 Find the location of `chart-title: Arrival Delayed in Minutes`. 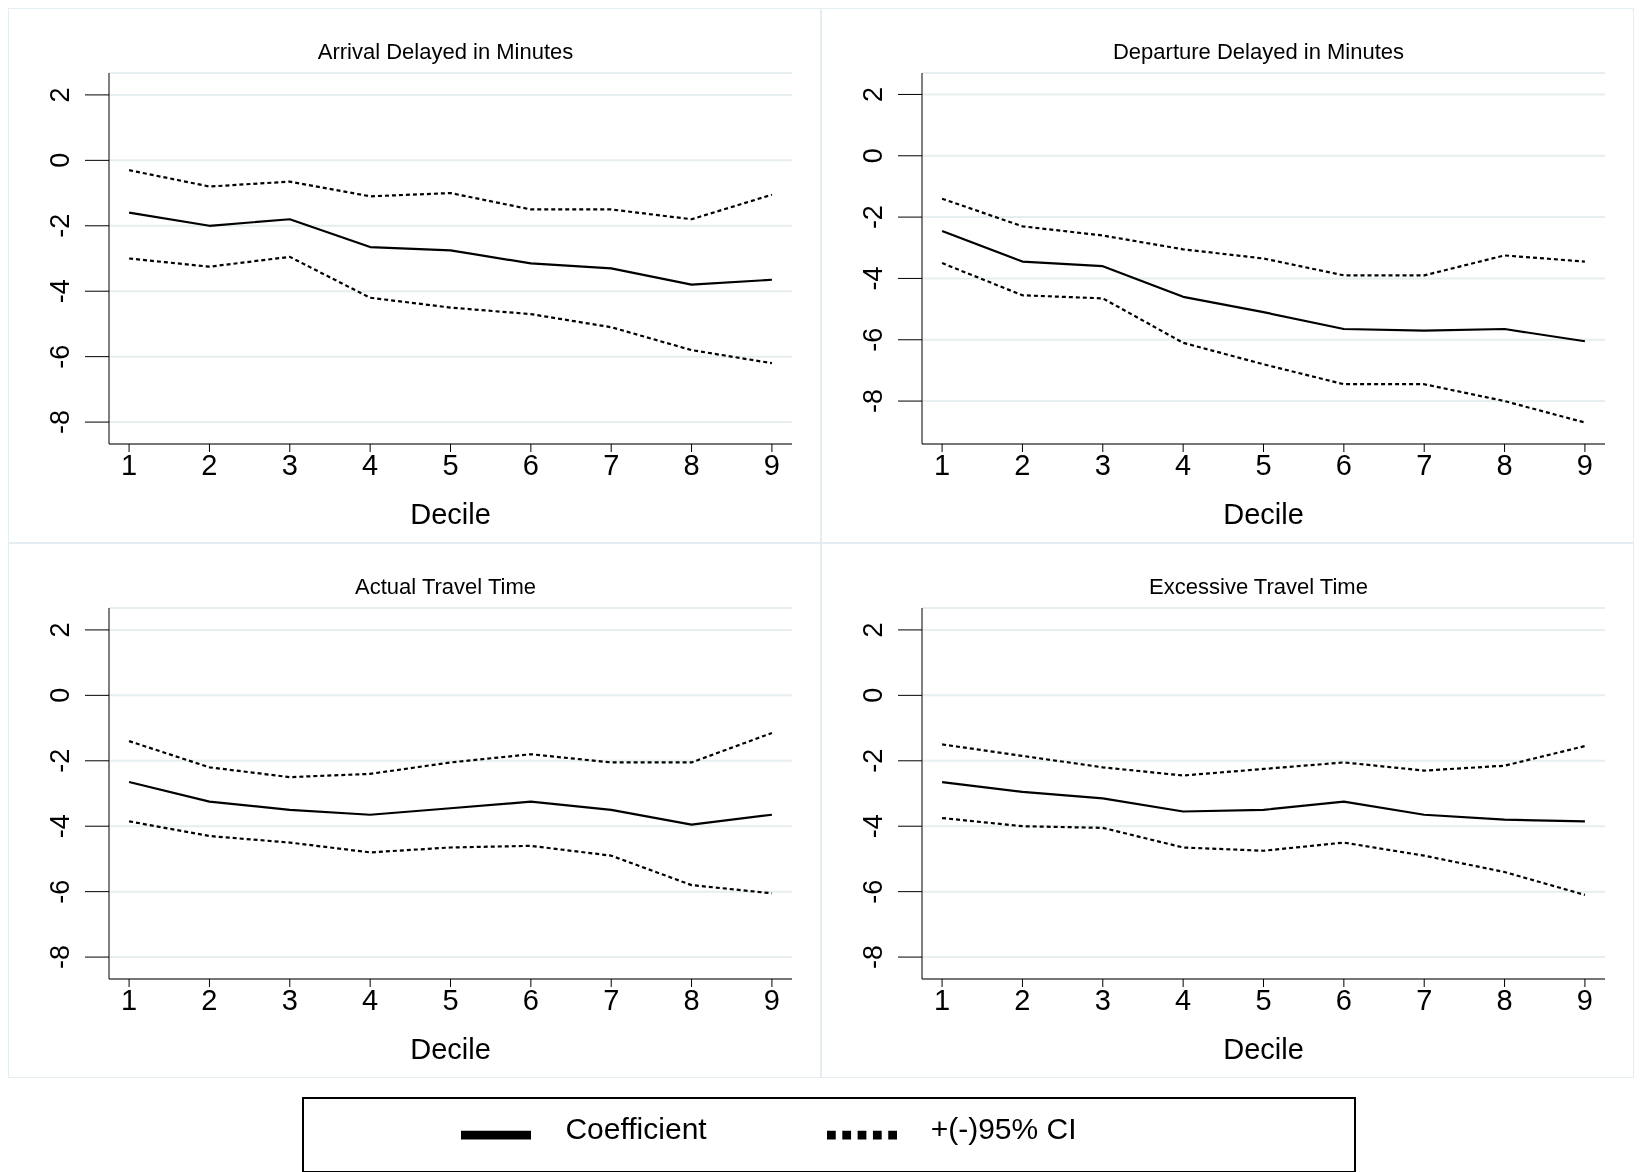

chart-title: Arrival Delayed in Minutes is located at coordinates (445, 52).